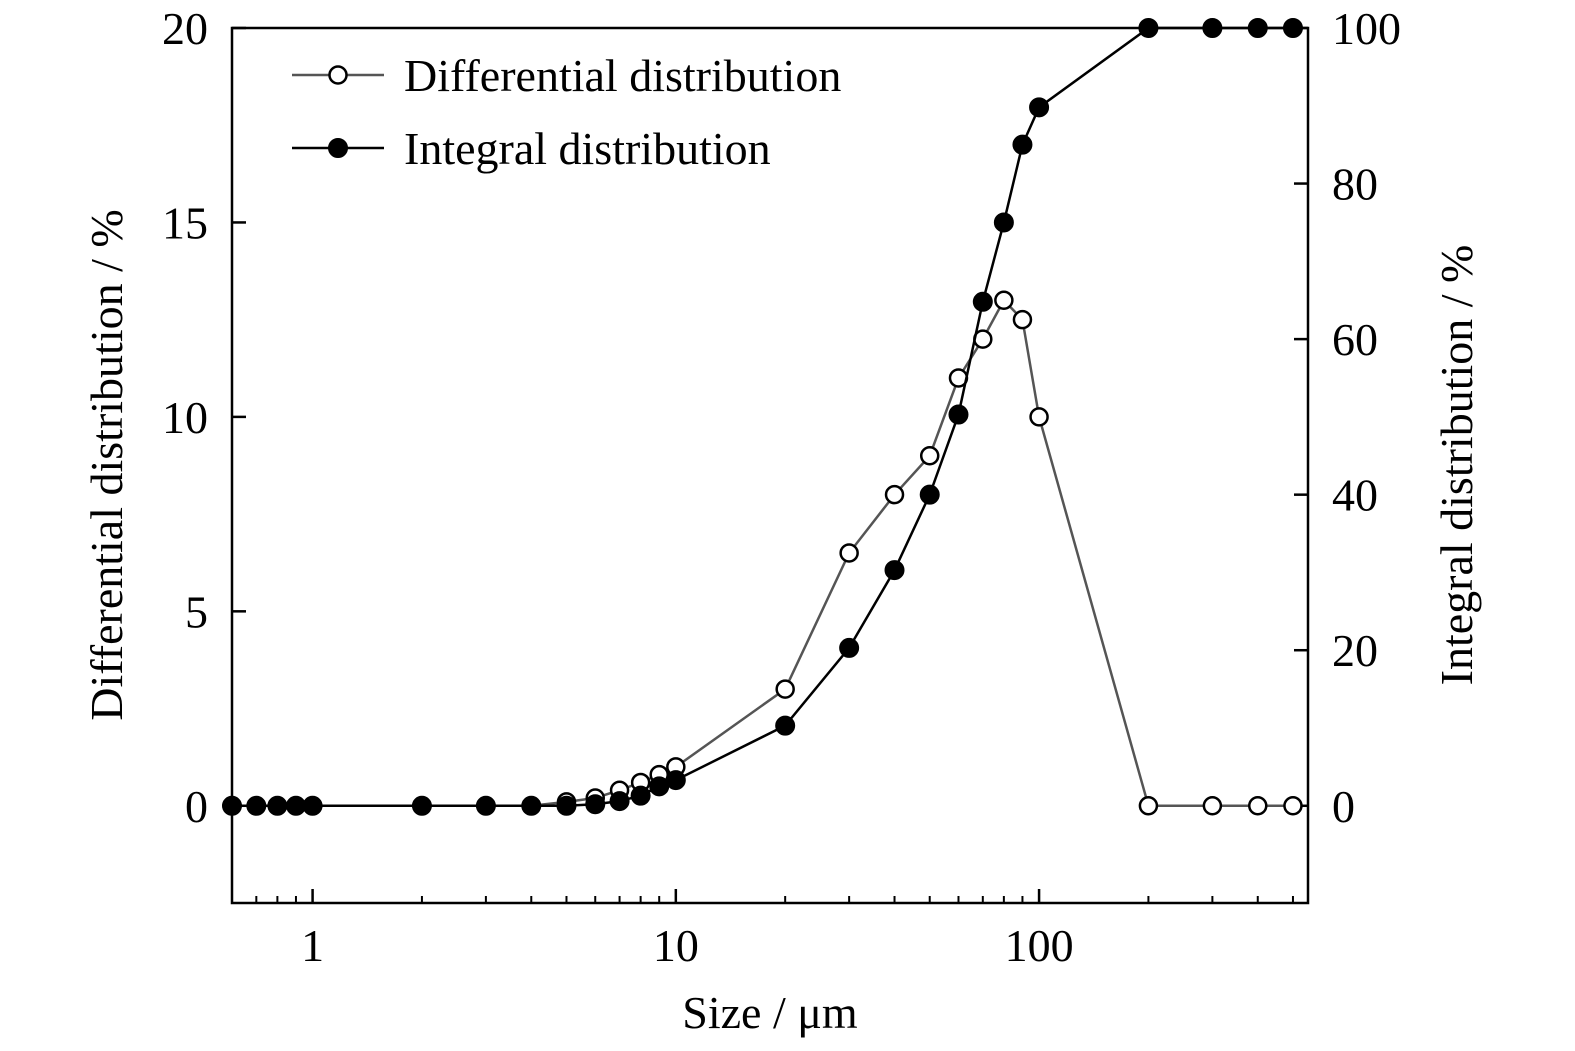 The width and height of the screenshot is (1575, 1051). I want to click on y-tick-label: 0, so click(196, 806).